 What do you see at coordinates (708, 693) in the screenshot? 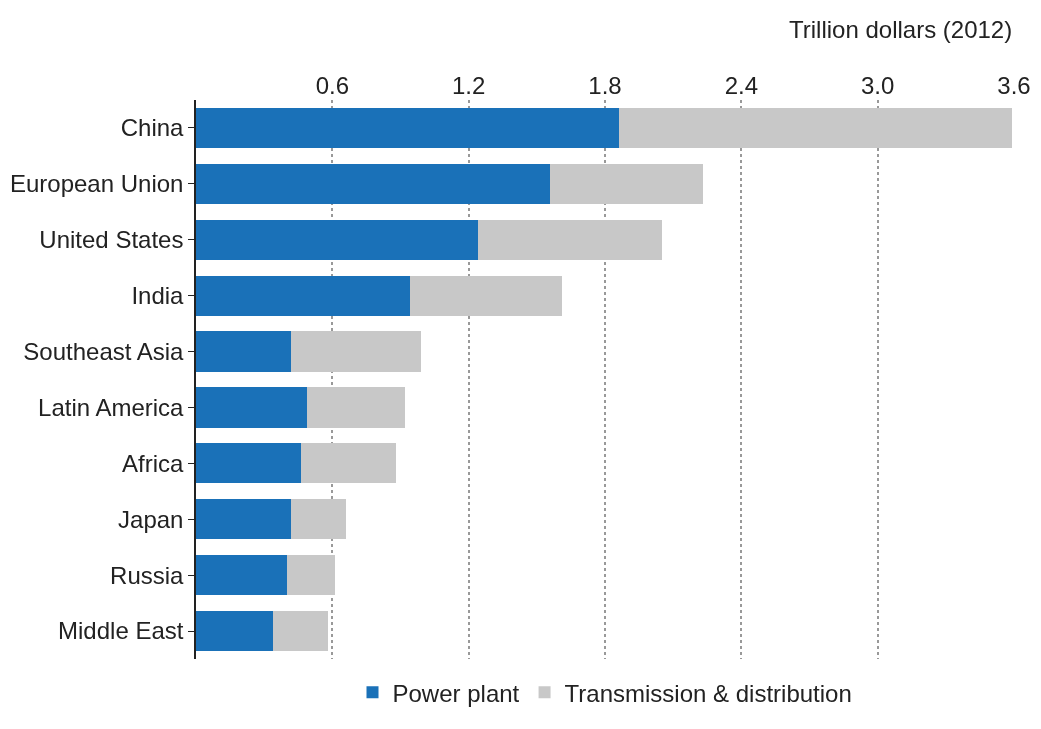
I see `legend-label: Transmission & distribution` at bounding box center [708, 693].